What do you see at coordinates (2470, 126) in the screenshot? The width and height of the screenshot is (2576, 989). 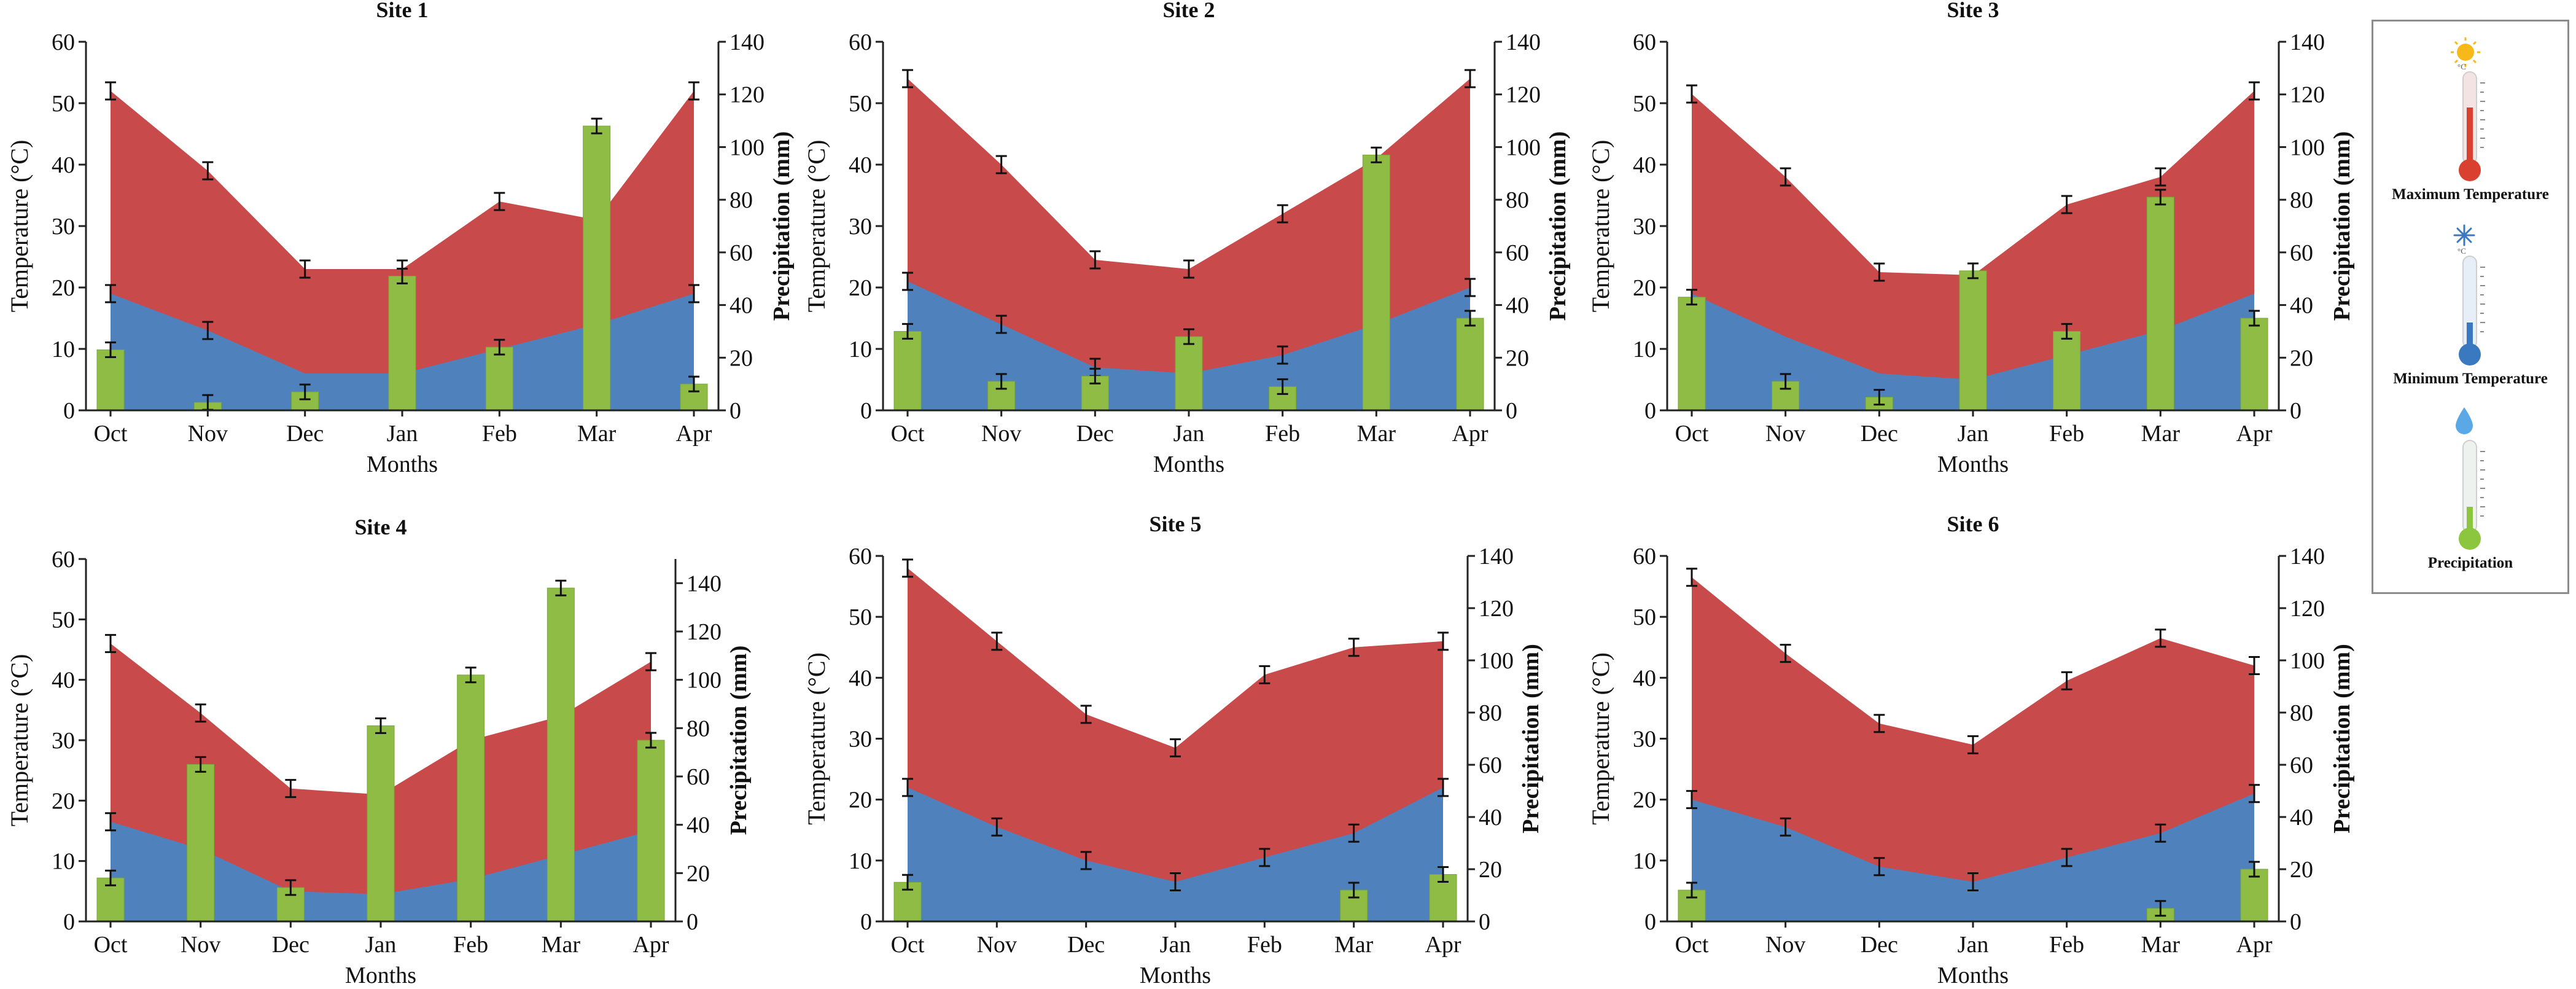 I see `legend-item-max: °C Maximum Temperature` at bounding box center [2470, 126].